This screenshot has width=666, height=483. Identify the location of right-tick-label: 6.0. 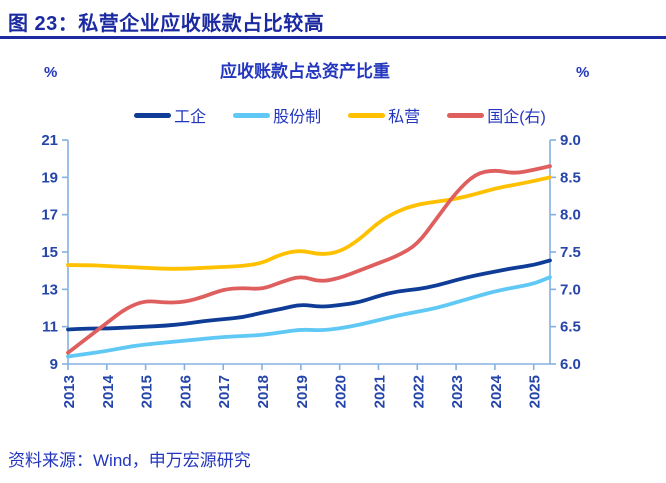
(570, 364).